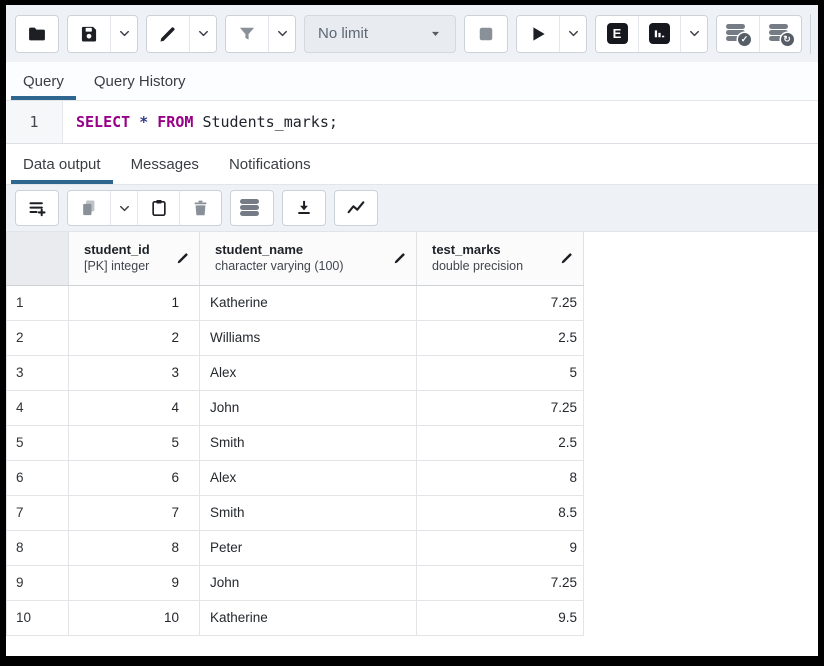 The width and height of the screenshot is (824, 666). What do you see at coordinates (780, 33) in the screenshot?
I see `rollback-button: ↻` at bounding box center [780, 33].